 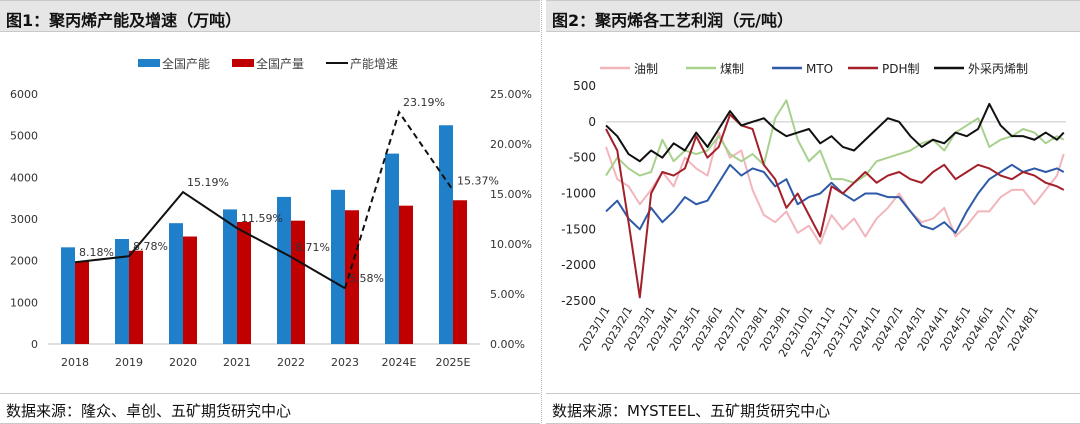 I want to click on growth-line-solid, so click(x=210, y=240).